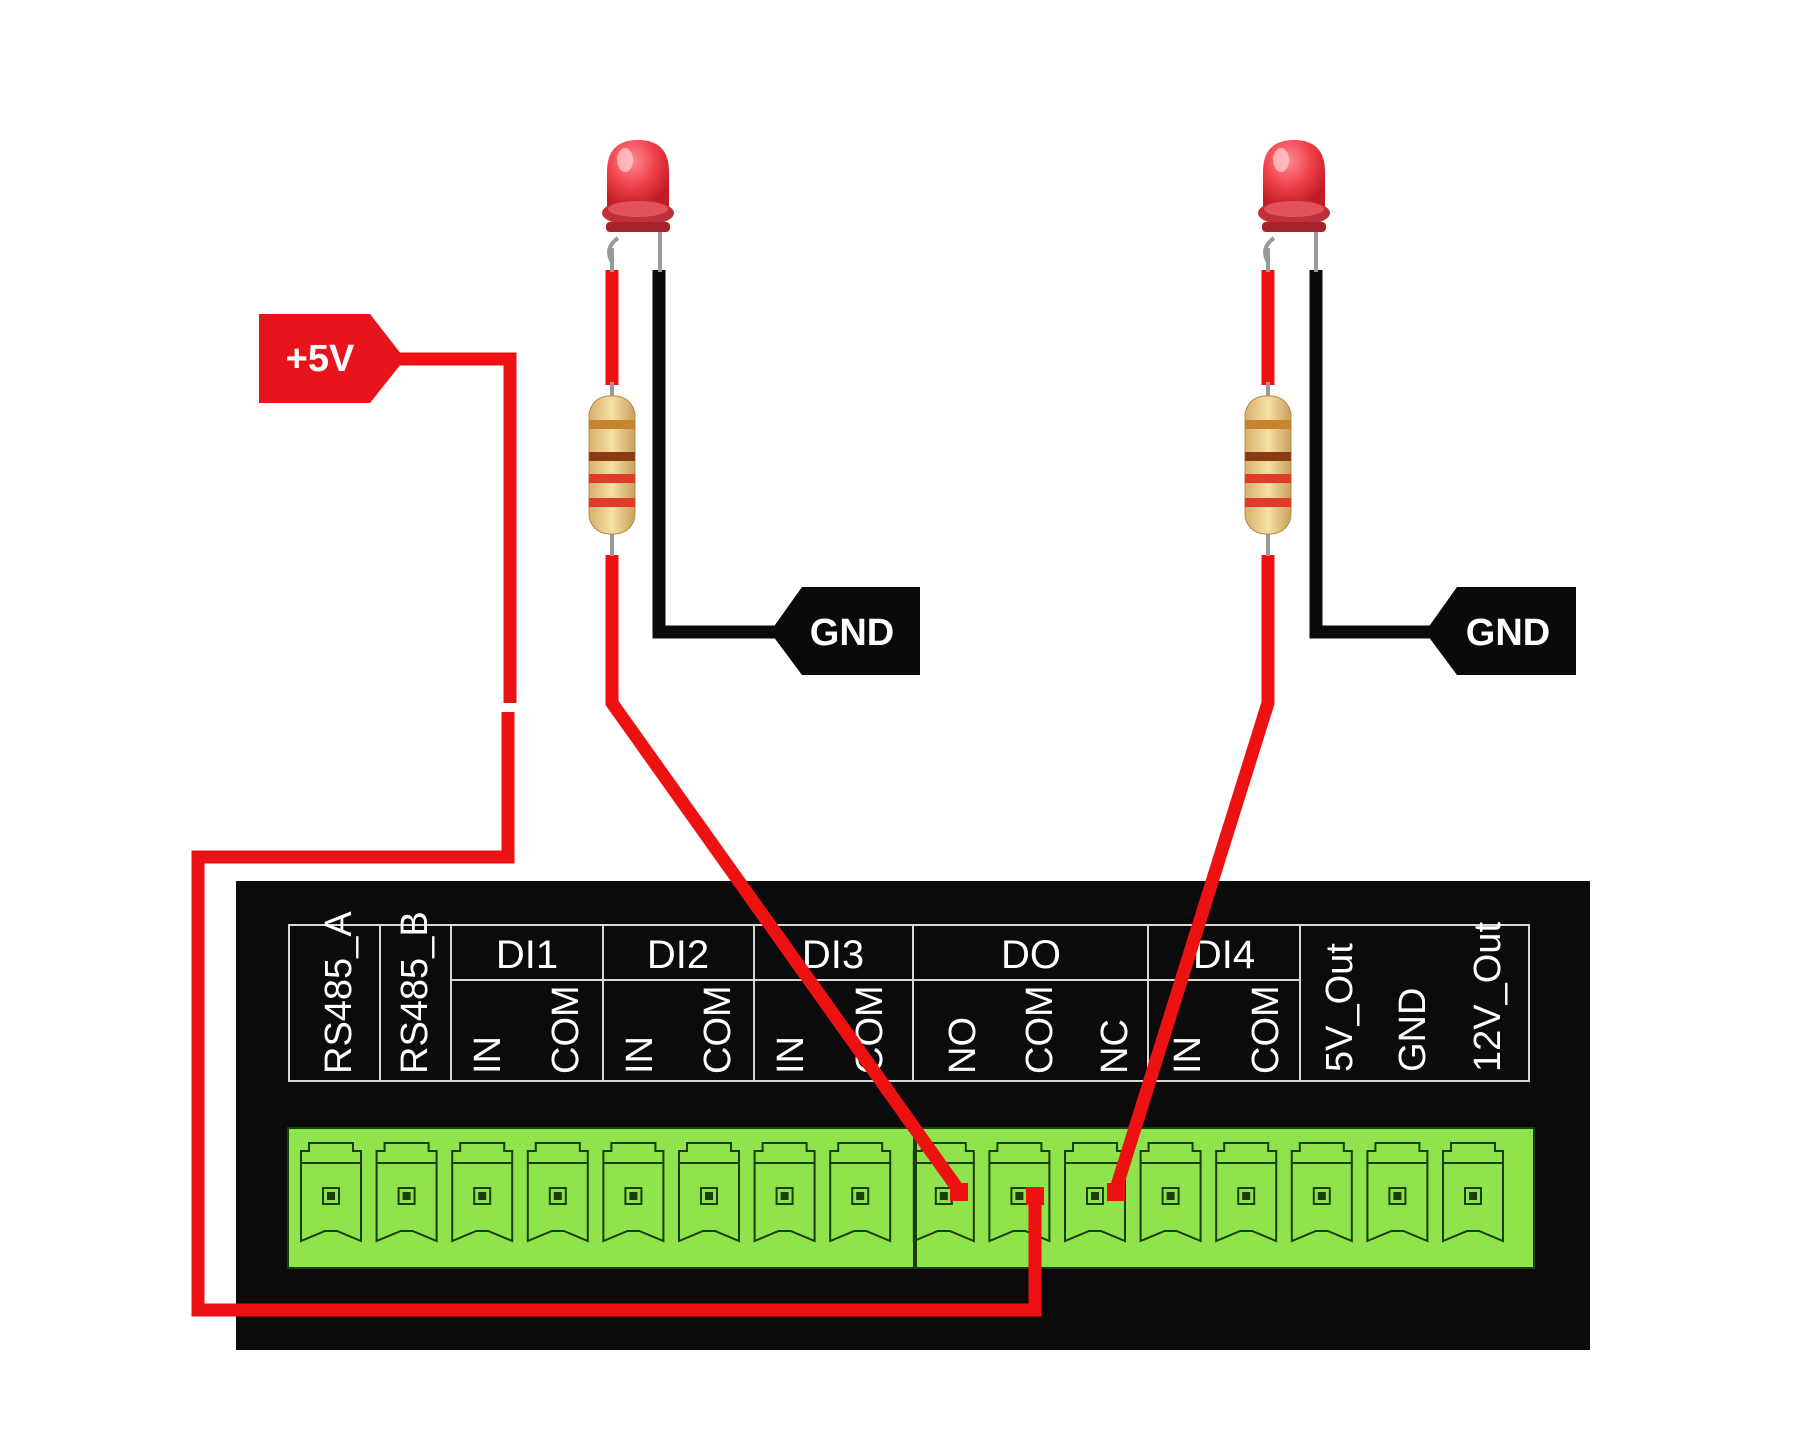  Describe the element at coordinates (640, 1055) in the screenshot. I see `pin-label-di2-in: IN` at that location.